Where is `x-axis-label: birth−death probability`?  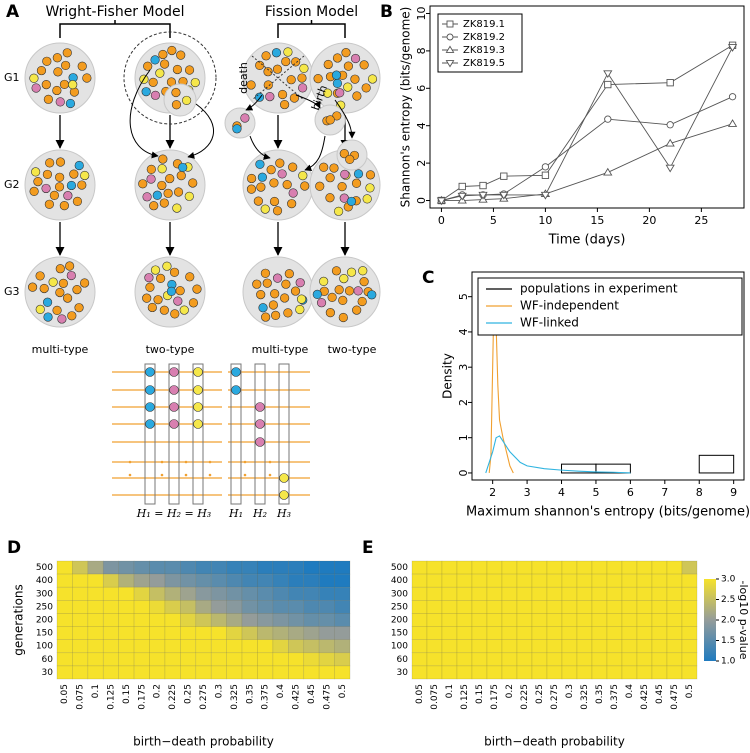
x-axis-label: birth−death probability is located at coordinates (203, 742).